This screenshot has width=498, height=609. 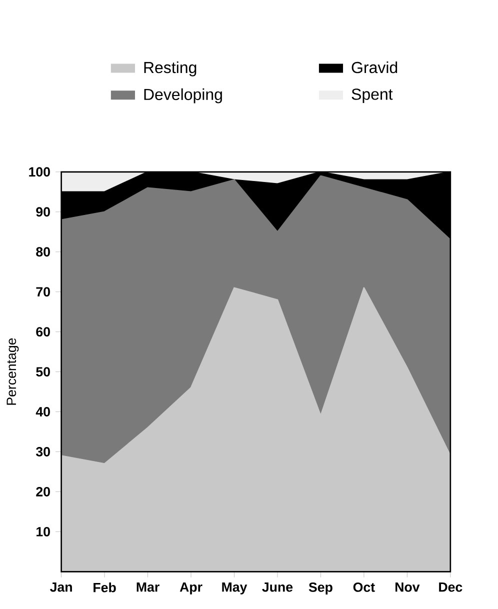 I want to click on legend-label: Gravid, so click(x=374, y=67).